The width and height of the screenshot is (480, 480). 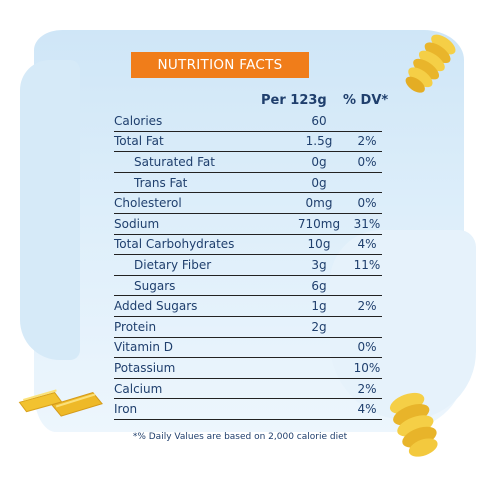 I want to click on nutrient-amount: 1g, so click(x=319, y=306).